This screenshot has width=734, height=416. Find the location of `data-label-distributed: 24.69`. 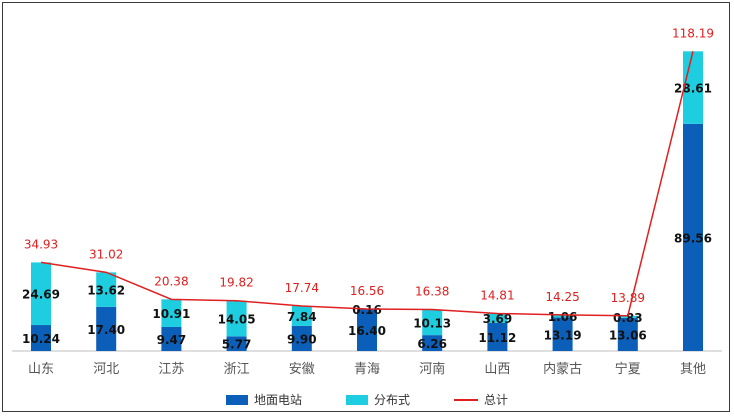

data-label-distributed: 24.69 is located at coordinates (41, 295).